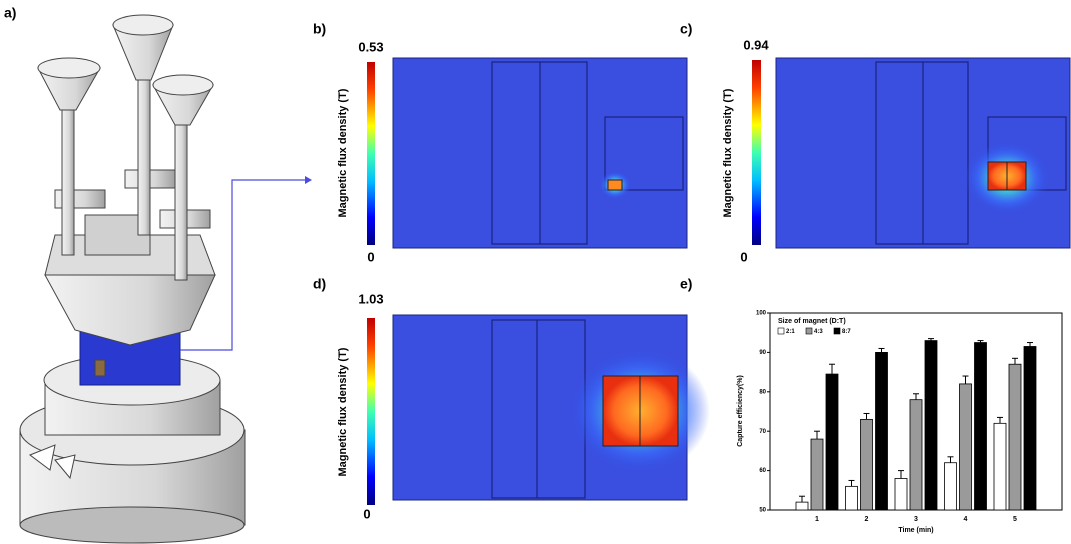 This screenshot has width=1071, height=544. What do you see at coordinates (740, 411) in the screenshot?
I see `y-axis-label: Capture efficiency(%)` at bounding box center [740, 411].